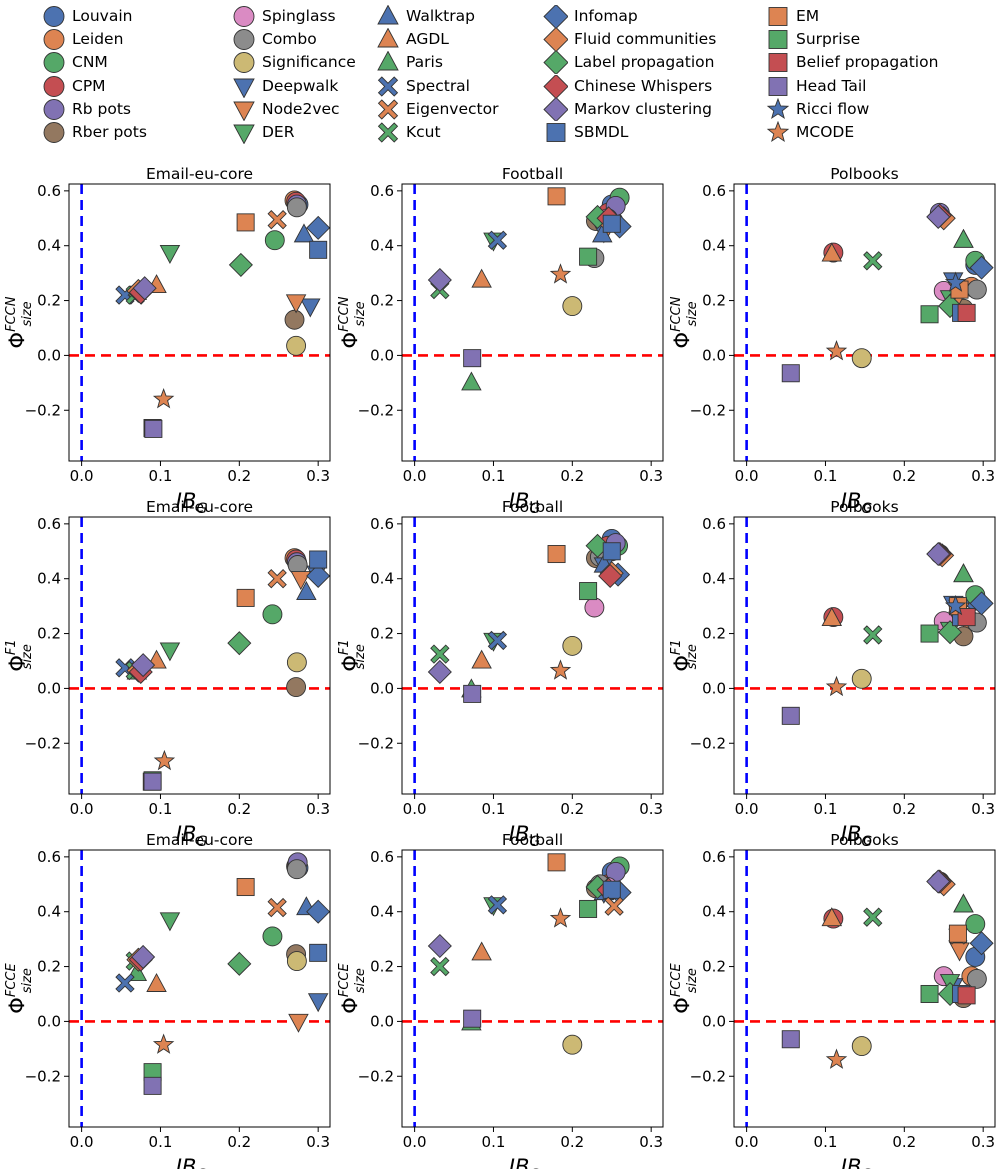 Image resolution: width=997 pixels, height=1169 pixels. What do you see at coordinates (244, 63) in the screenshot?
I see `legend-marker-significance` at bounding box center [244, 63].